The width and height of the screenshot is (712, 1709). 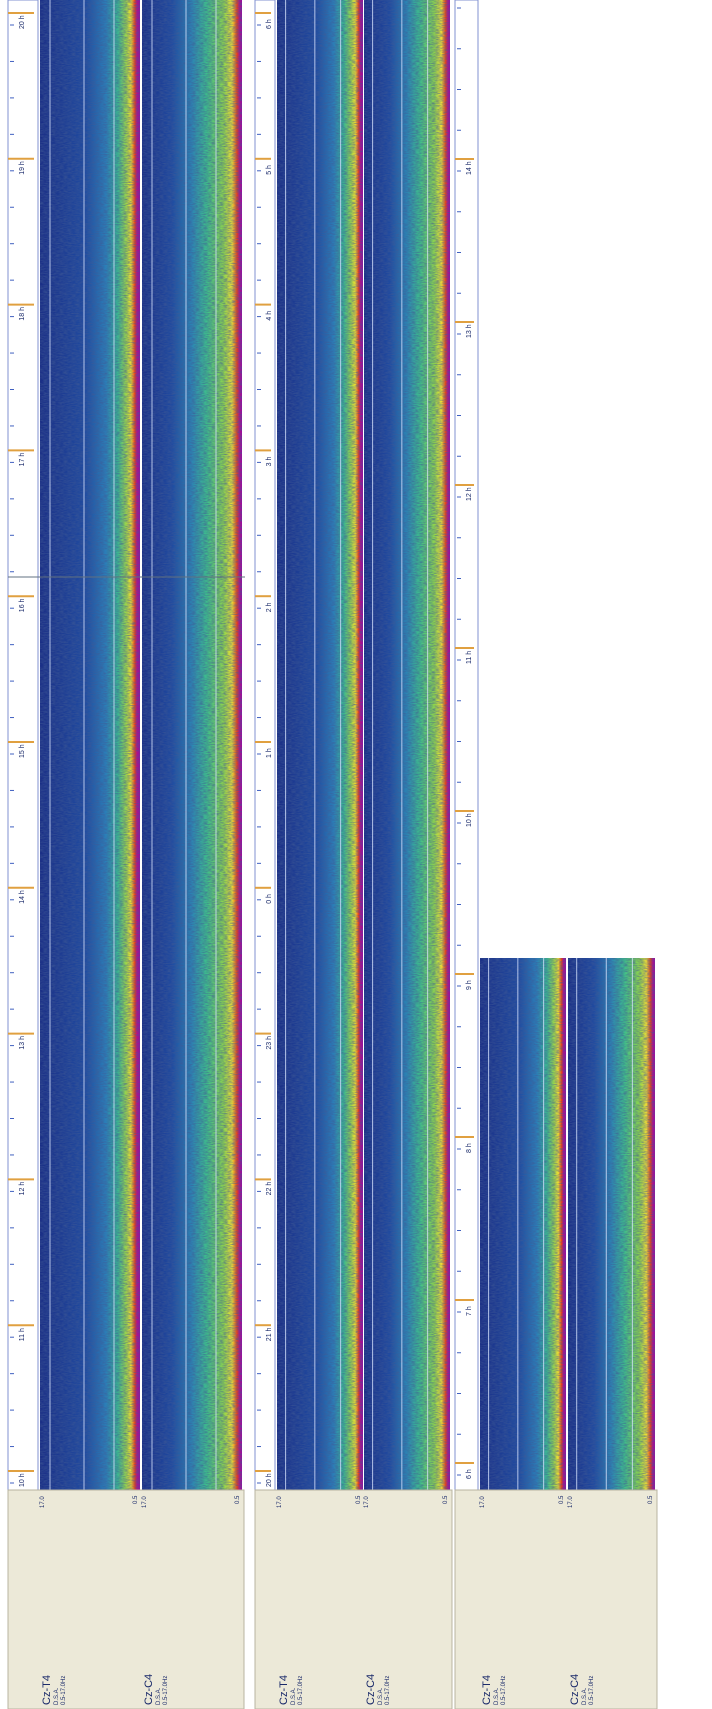 What do you see at coordinates (22, 460) in the screenshot?
I see `time-label: 17 h` at bounding box center [22, 460].